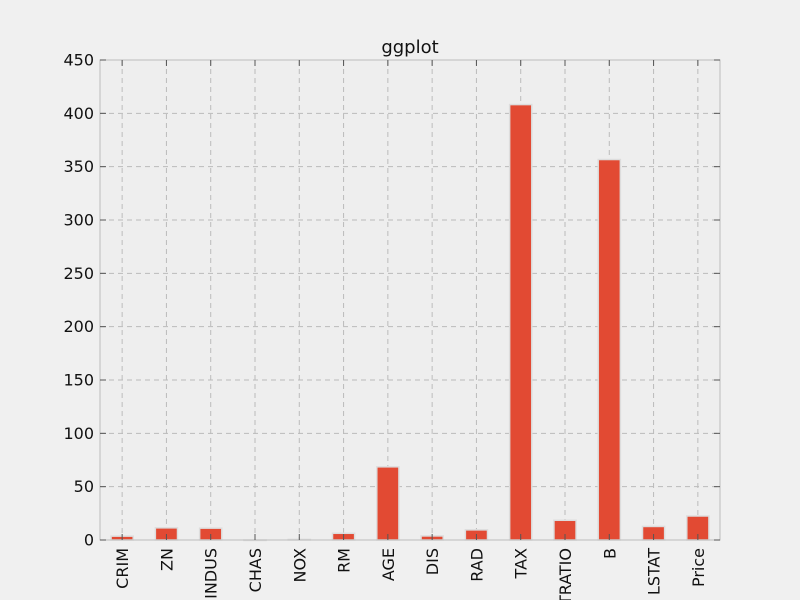 The width and height of the screenshot is (800, 600). I want to click on bar-tax, so click(520, 322).